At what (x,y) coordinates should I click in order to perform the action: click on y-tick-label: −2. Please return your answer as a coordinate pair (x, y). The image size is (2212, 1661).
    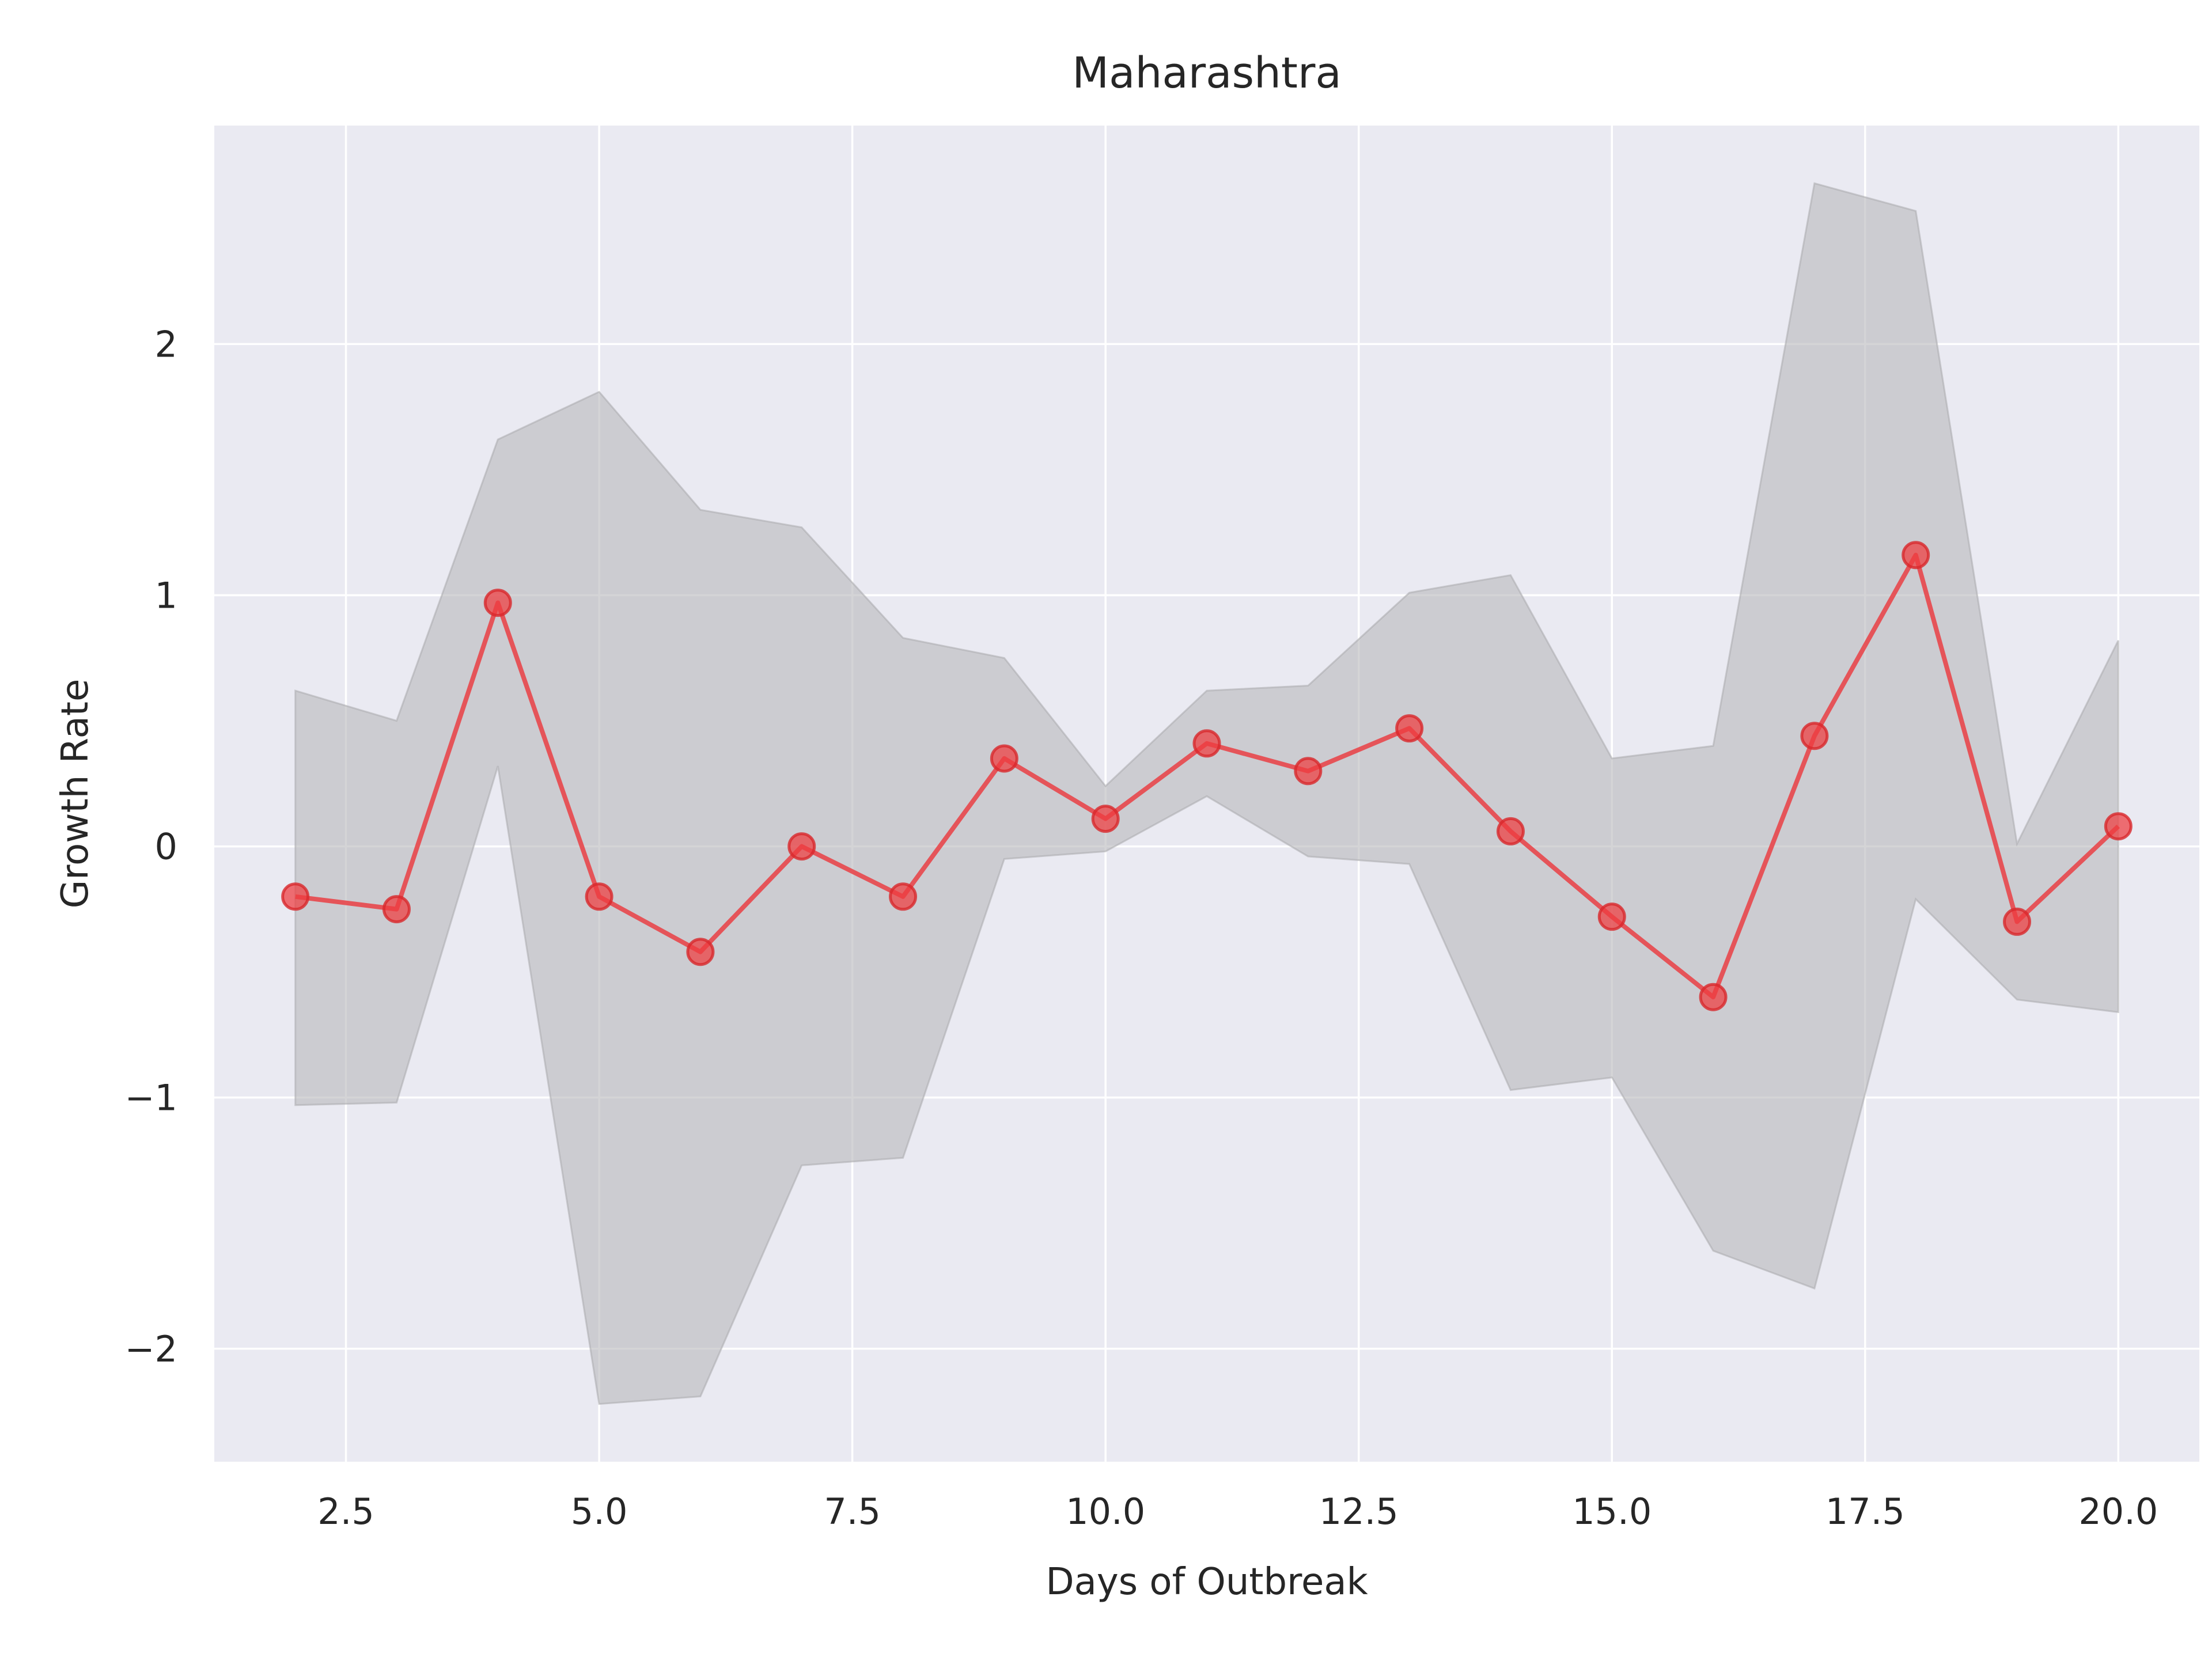
    Looking at the image, I should click on (151, 1349).